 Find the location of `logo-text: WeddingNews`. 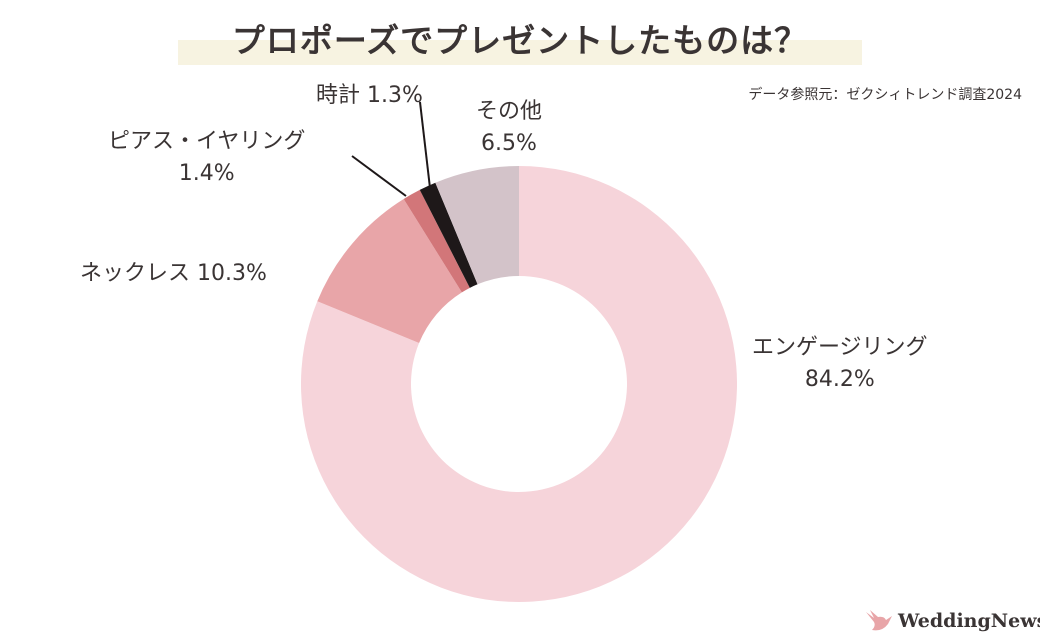

logo-text: WeddingNews is located at coordinates (969, 621).